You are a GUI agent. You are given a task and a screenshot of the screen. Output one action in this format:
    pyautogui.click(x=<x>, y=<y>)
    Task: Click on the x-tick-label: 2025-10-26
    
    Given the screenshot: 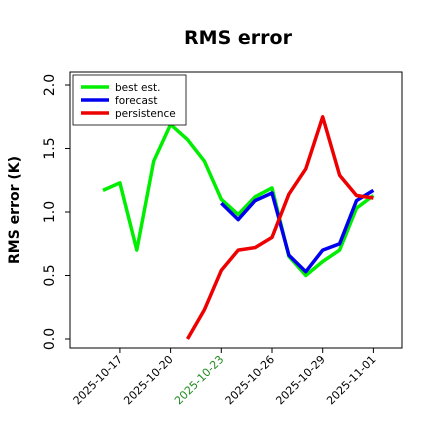 What is the action you would take?
    pyautogui.click(x=250, y=380)
    